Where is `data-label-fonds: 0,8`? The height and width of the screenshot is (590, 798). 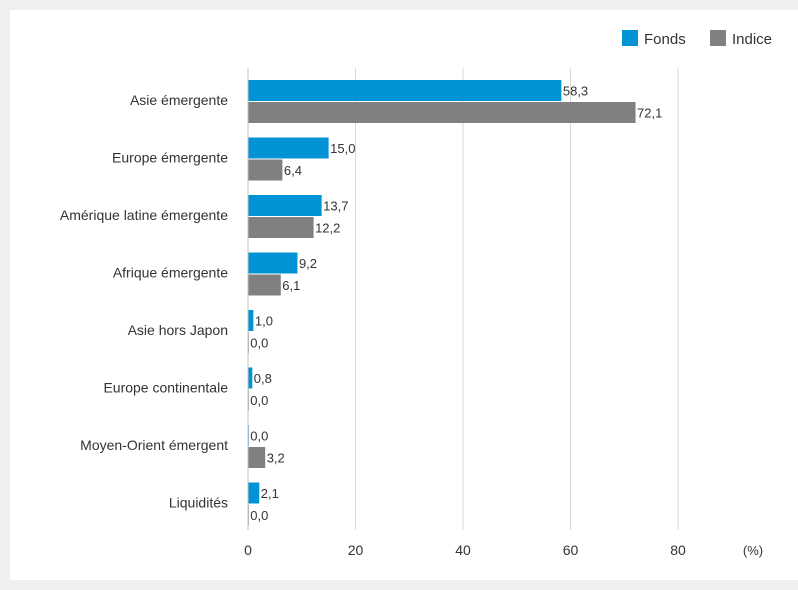 data-label-fonds: 0,8 is located at coordinates (263, 378).